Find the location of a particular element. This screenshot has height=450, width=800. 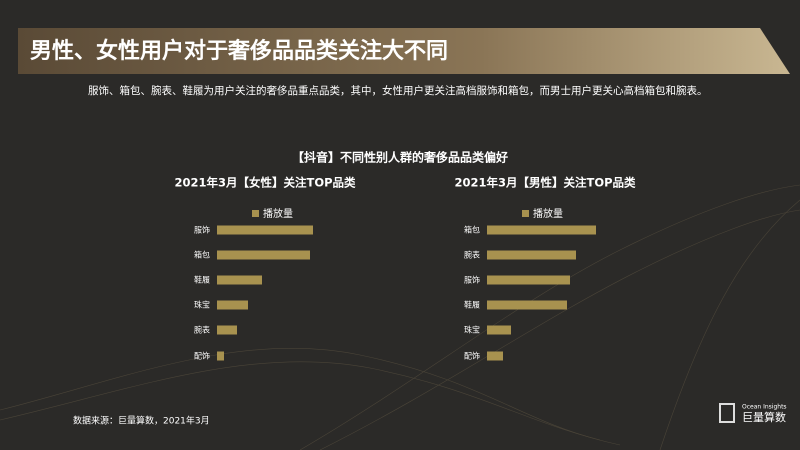

title: 男性、女性用户对于奢侈品品类关注大不同 is located at coordinates (239, 51).